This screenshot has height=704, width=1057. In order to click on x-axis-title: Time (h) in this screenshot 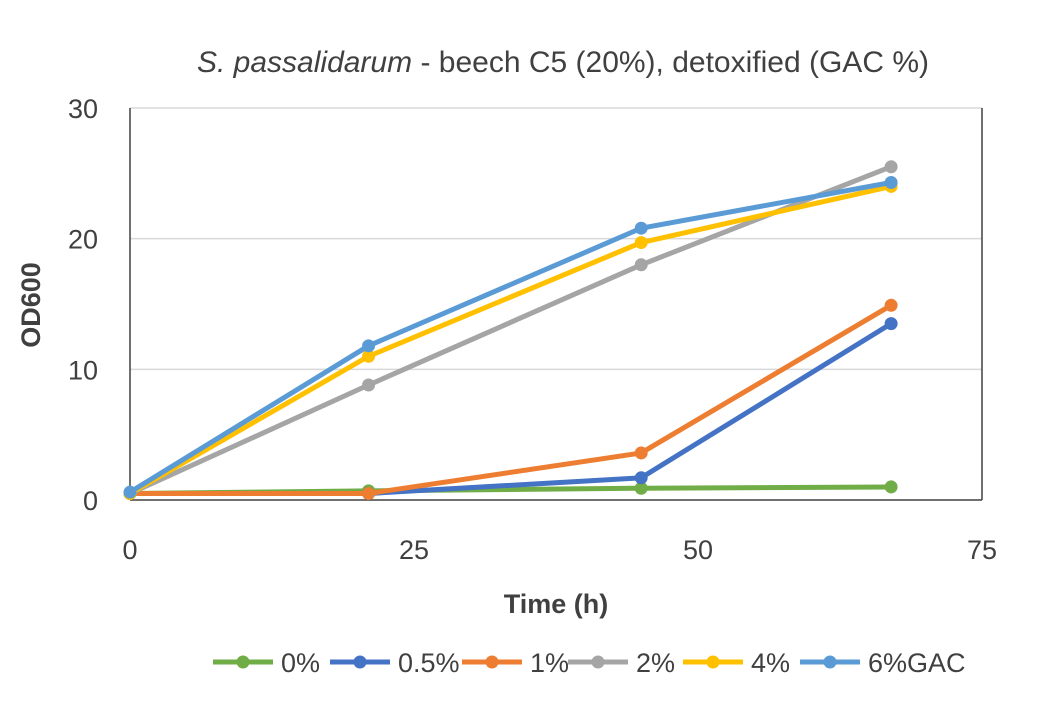, I will do `click(556, 604)`.